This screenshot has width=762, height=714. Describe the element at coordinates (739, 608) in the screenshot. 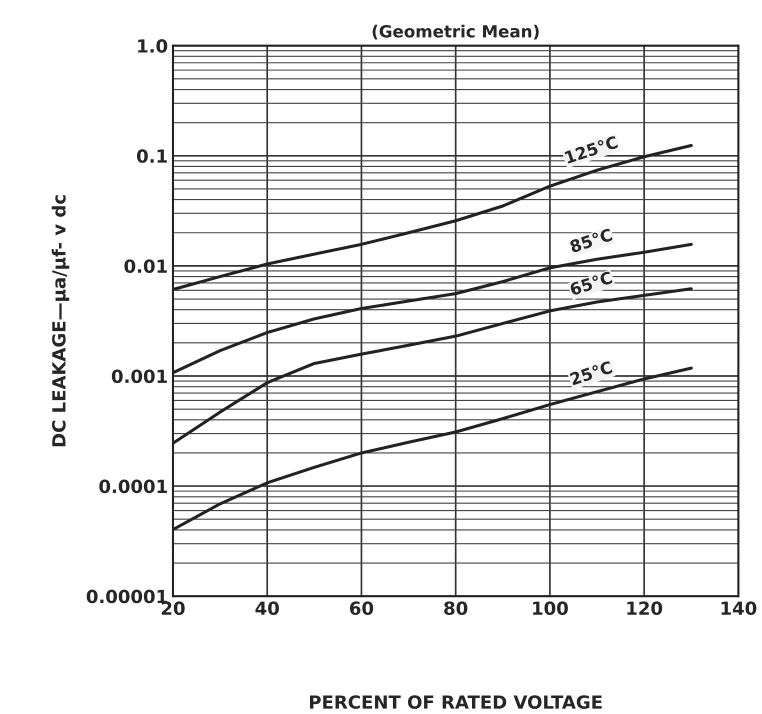

I see `x-tick-label: 140` at that location.